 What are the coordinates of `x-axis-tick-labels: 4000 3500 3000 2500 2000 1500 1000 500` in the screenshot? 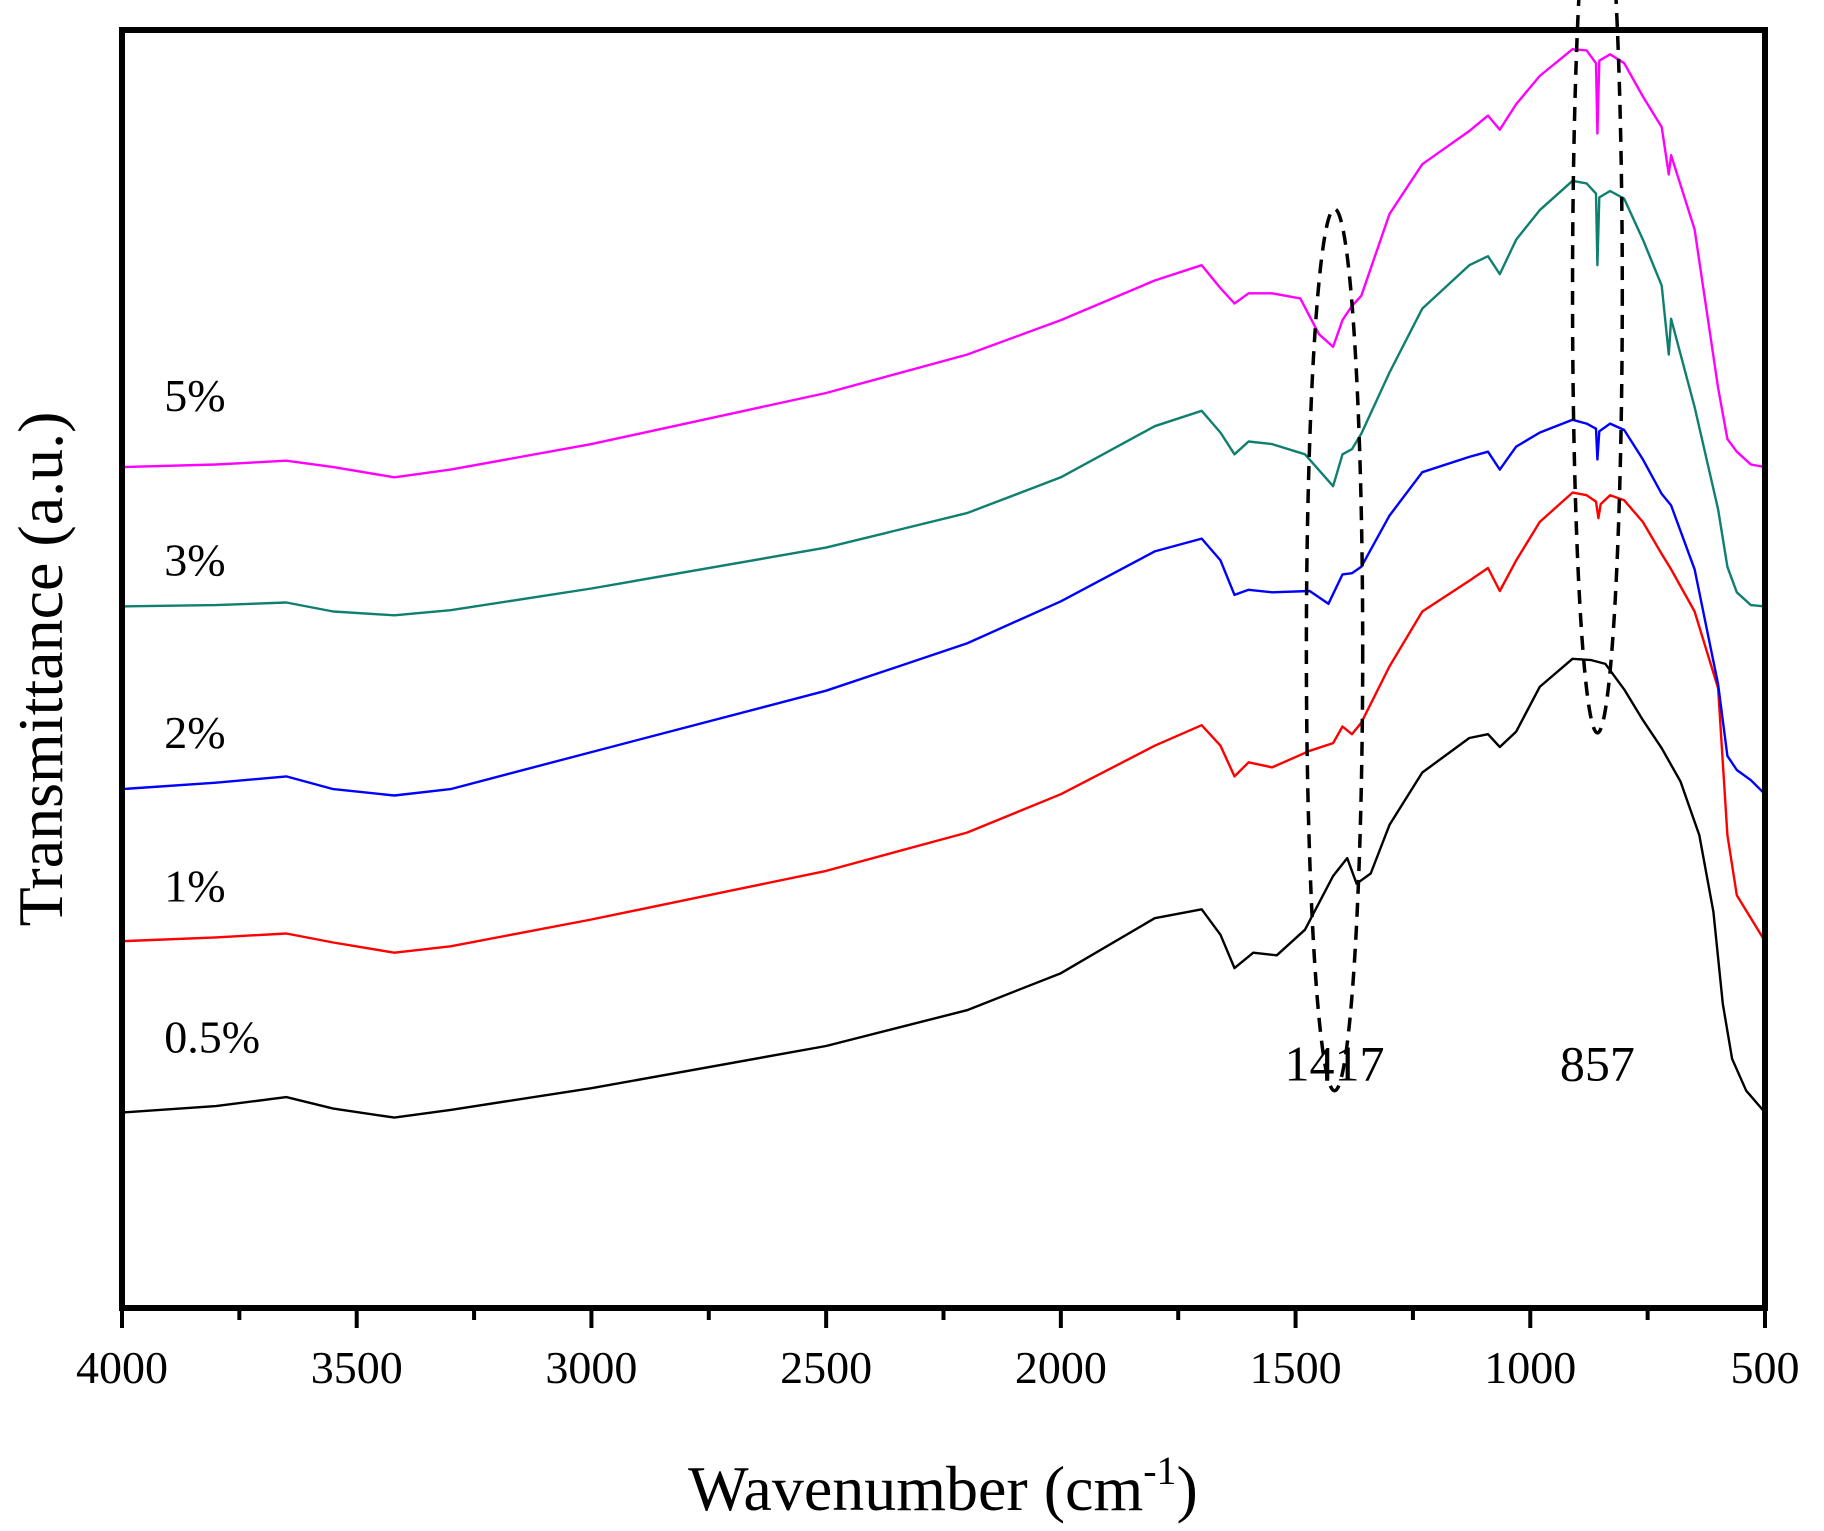 It's located at (938, 1367).